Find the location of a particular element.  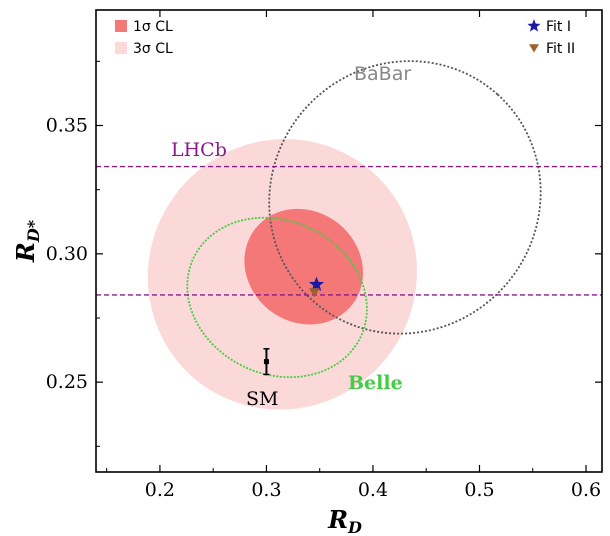

point-fit-i is located at coordinates (316, 284).